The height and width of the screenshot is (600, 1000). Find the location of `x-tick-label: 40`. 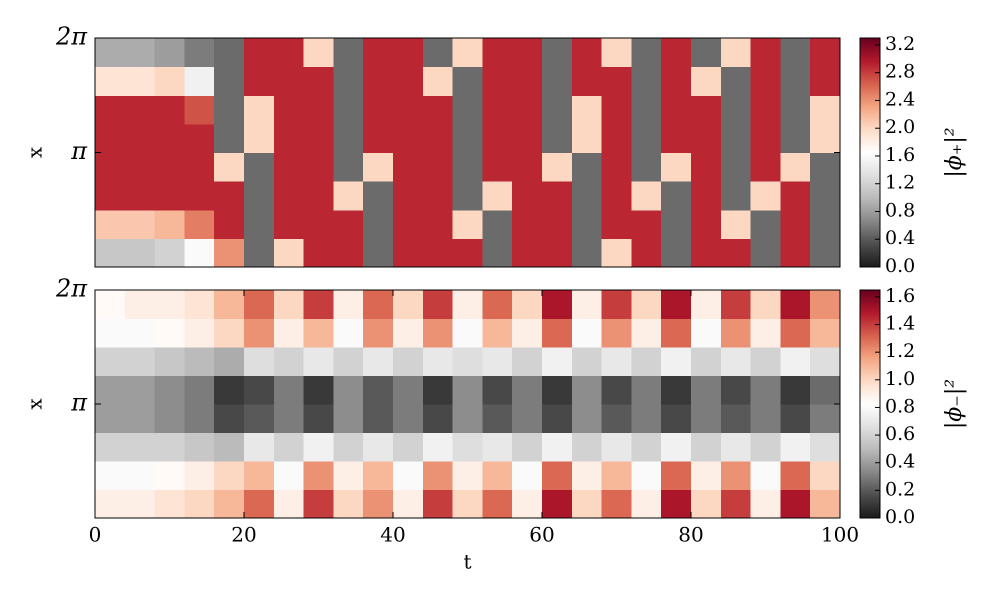

x-tick-label: 40 is located at coordinates (392, 535).